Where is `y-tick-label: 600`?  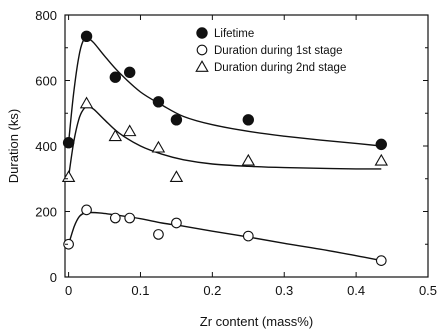
y-tick-label: 600 is located at coordinates (46, 81).